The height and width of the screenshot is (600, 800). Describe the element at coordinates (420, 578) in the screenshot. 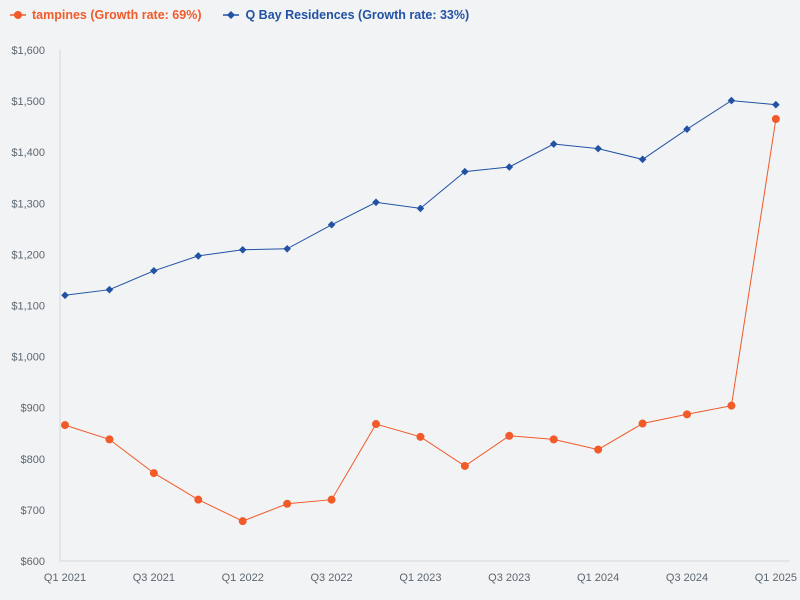

I see `x-tick-label: Q1 2023` at that location.